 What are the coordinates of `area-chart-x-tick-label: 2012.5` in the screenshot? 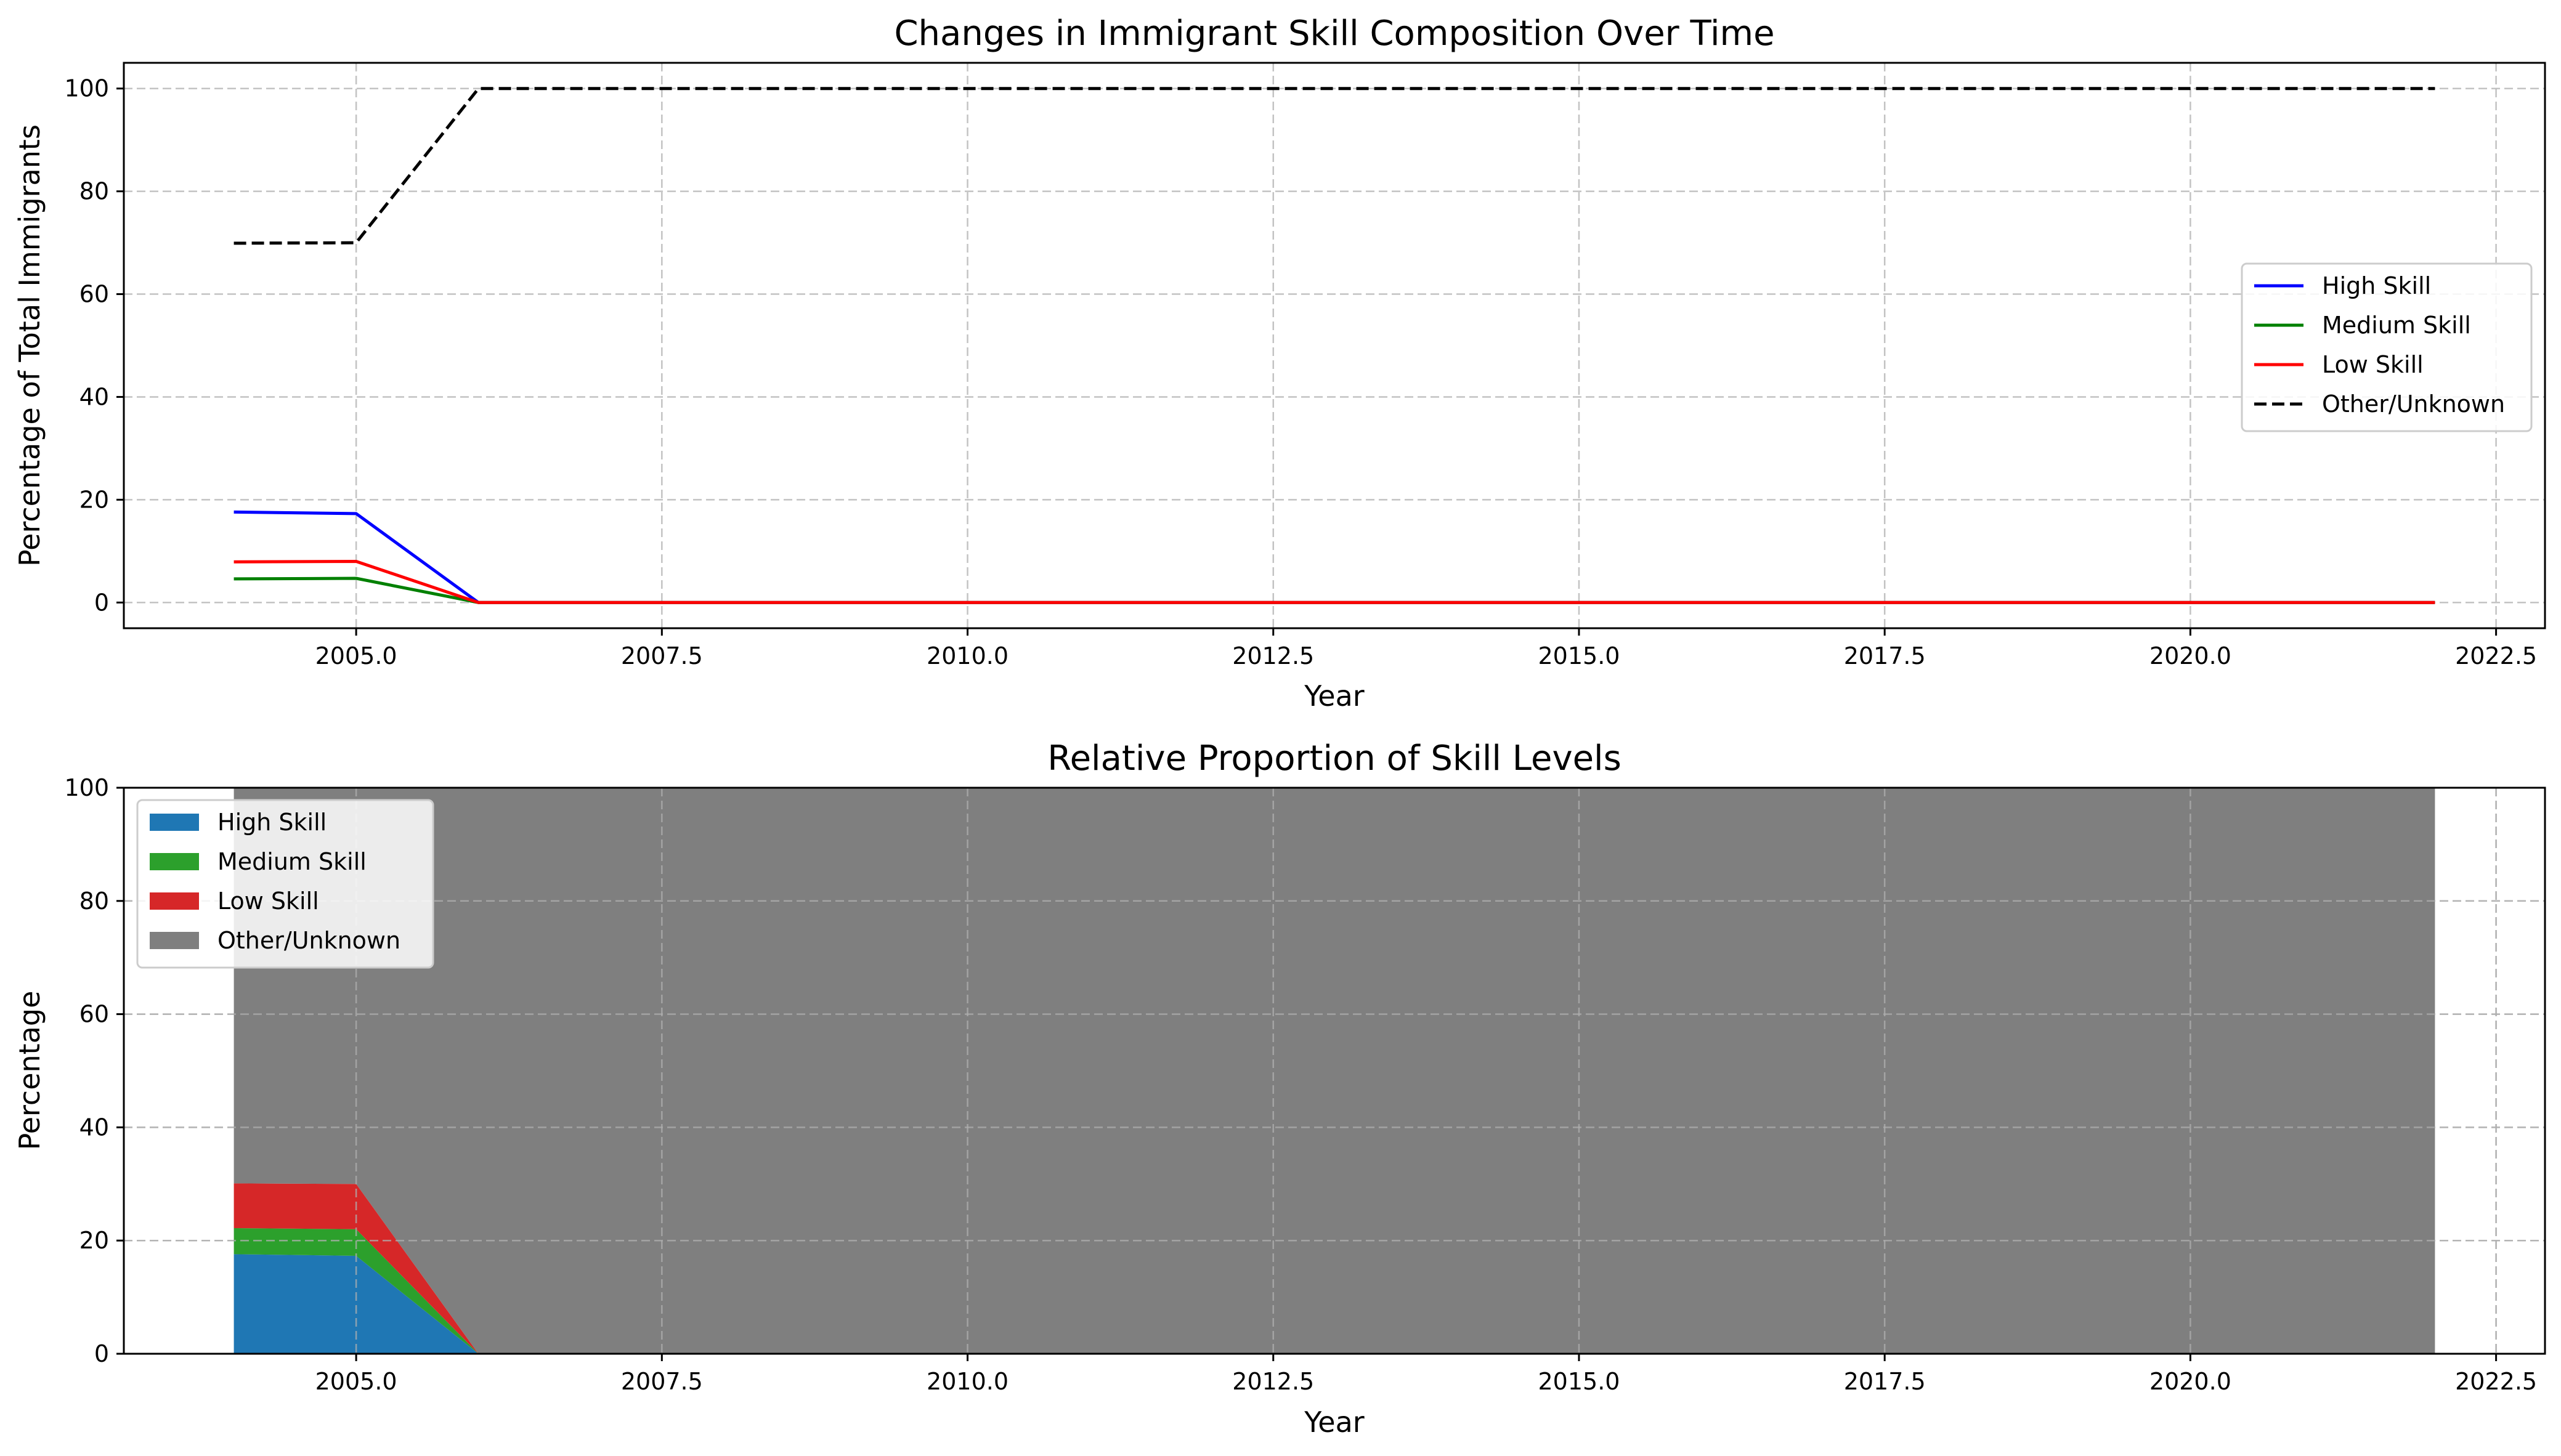 It's located at (1273, 1381).